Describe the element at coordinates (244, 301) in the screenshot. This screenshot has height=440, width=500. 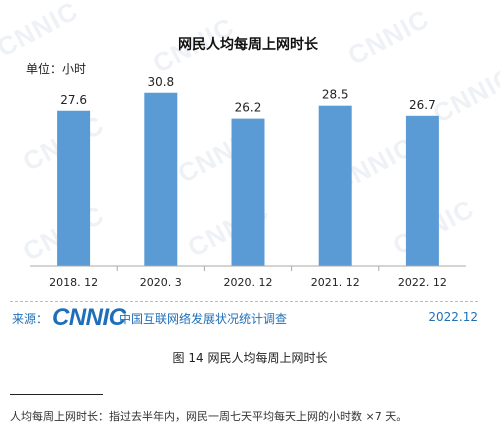
I see `source-divider` at that location.